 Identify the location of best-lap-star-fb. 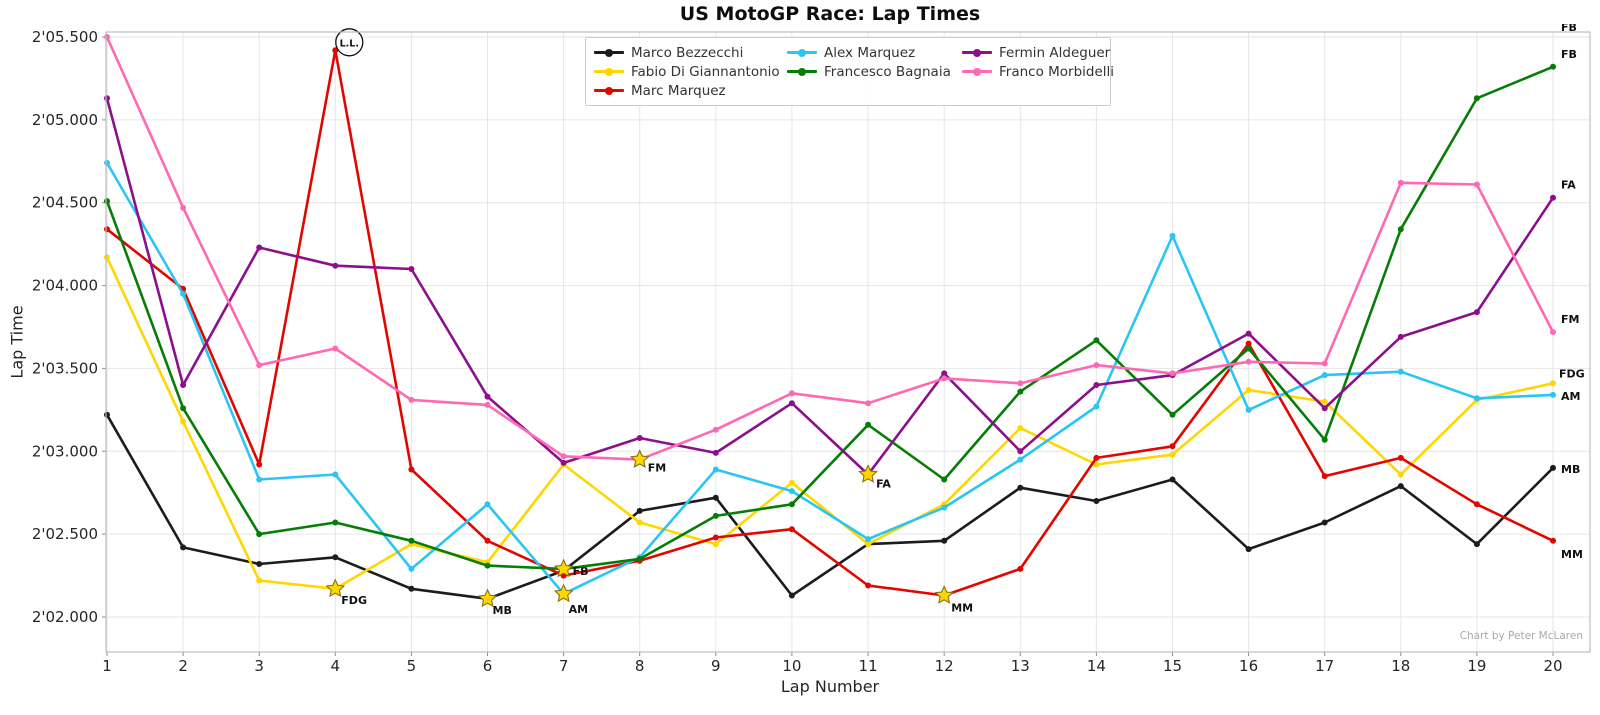
(563, 568).